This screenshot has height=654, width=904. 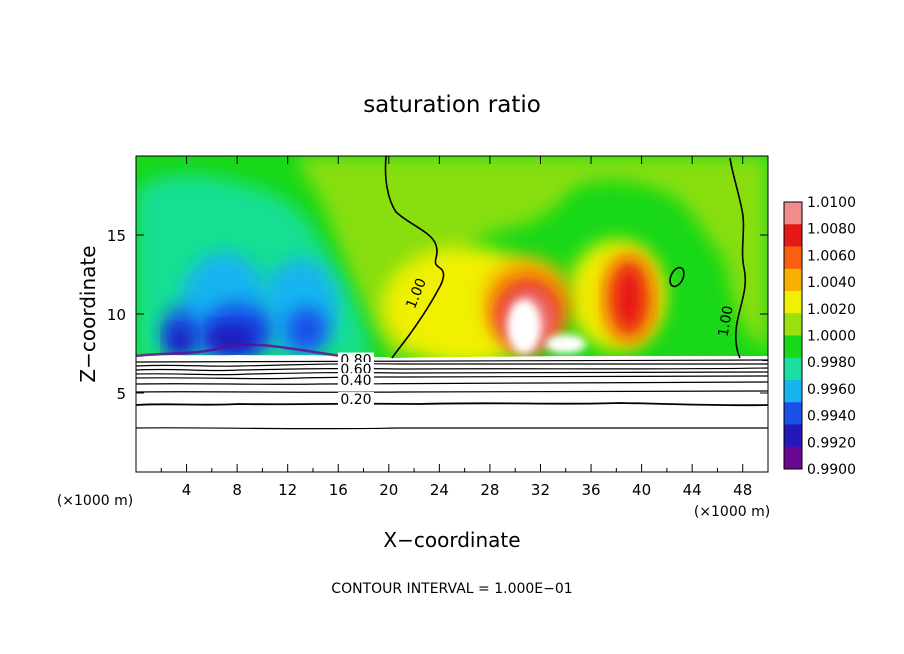 I want to click on colorbar-label-9: 0.9920, so click(x=831, y=443).